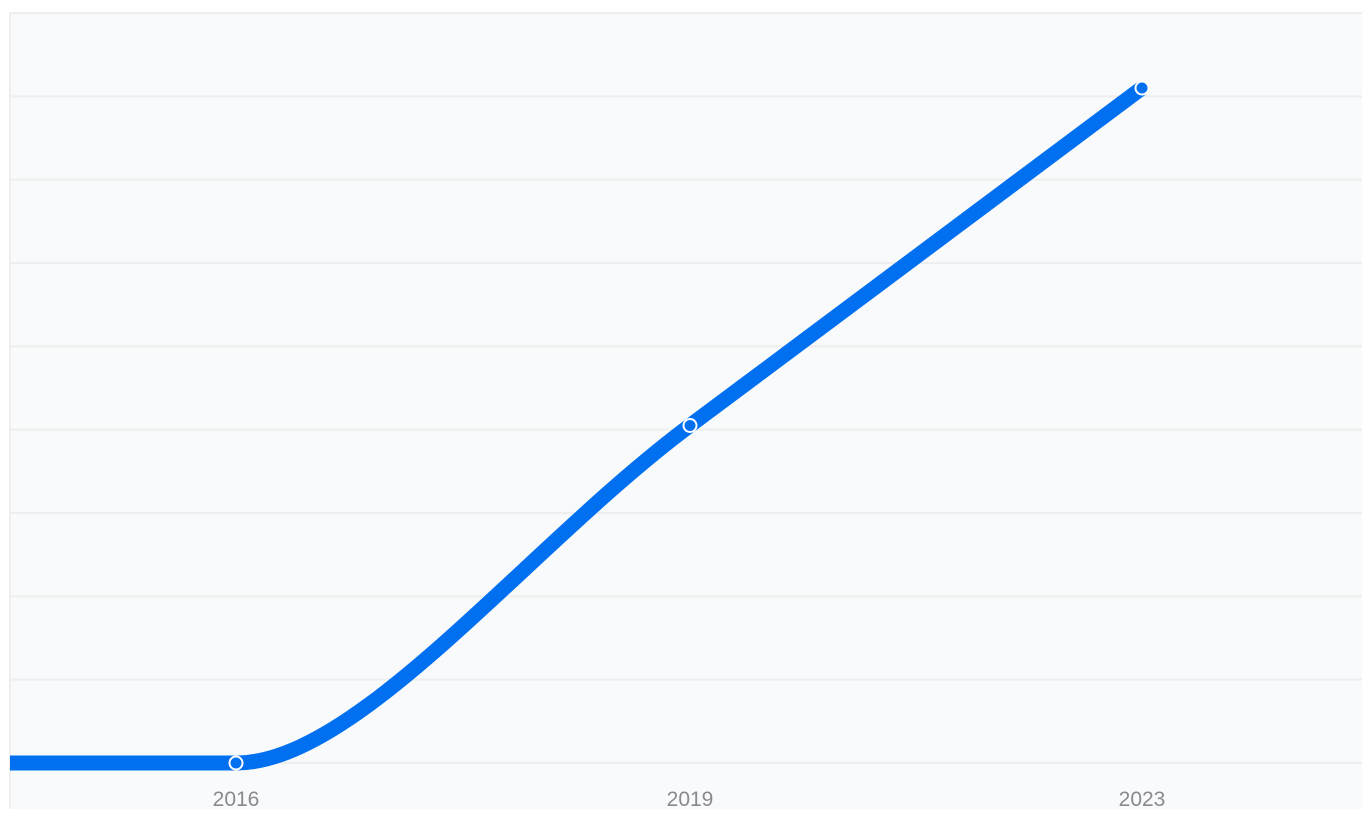 The width and height of the screenshot is (1362, 814). I want to click on x-tick-label: 2019, so click(690, 798).